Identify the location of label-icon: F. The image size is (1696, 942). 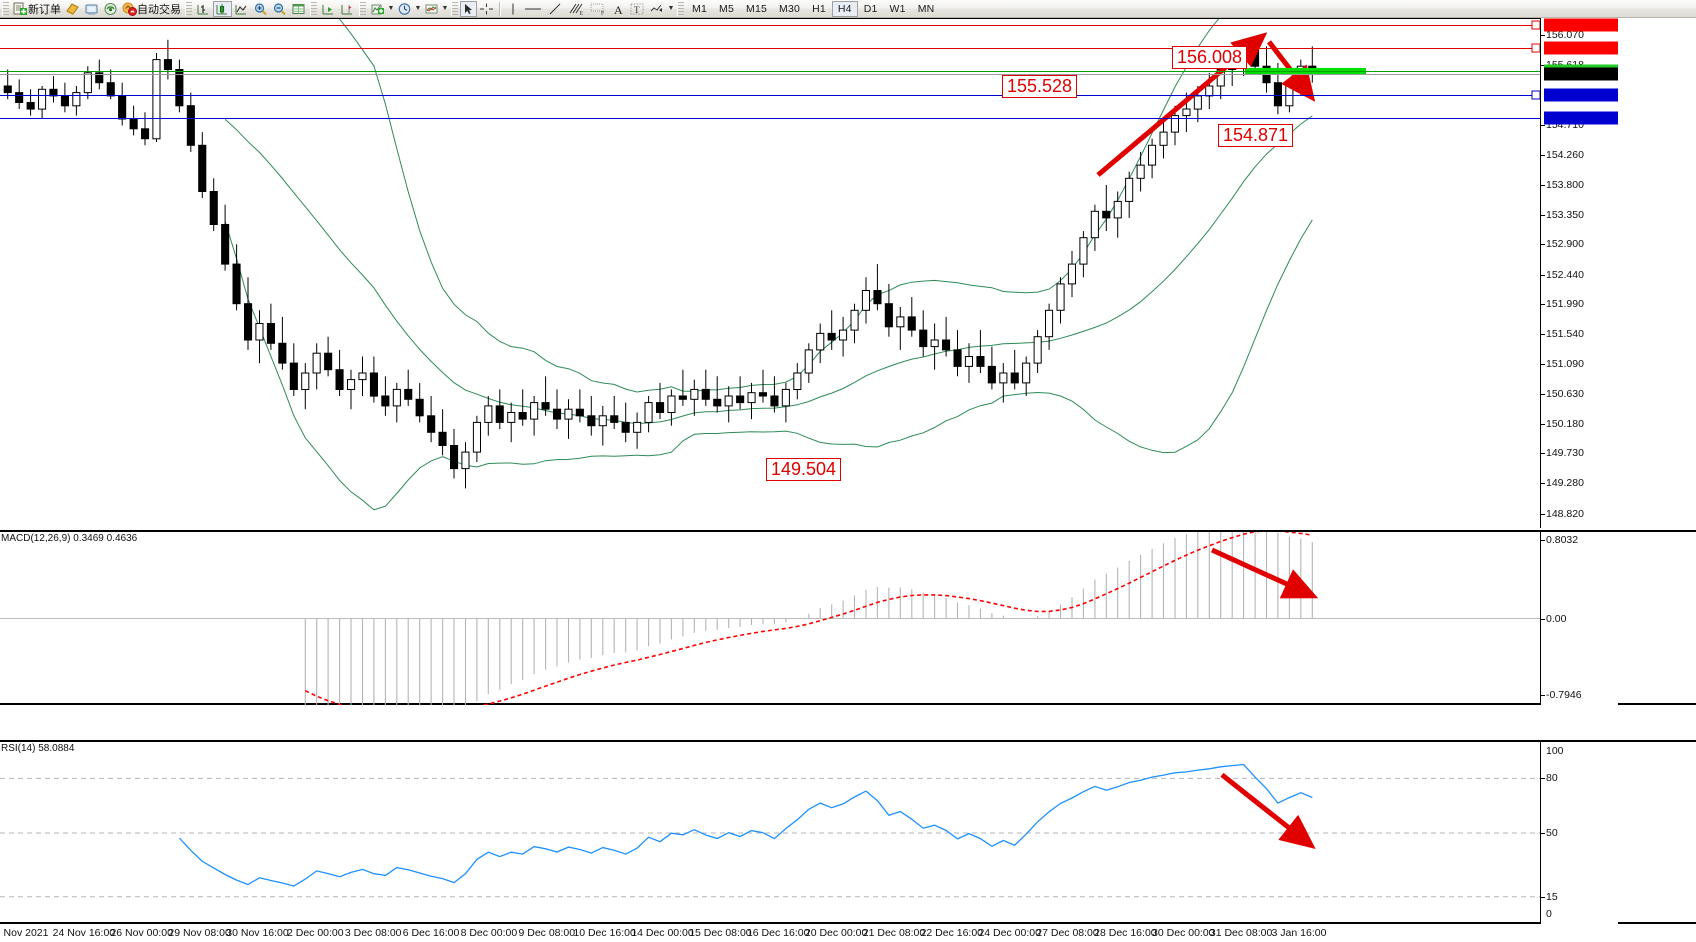
(598, 9).